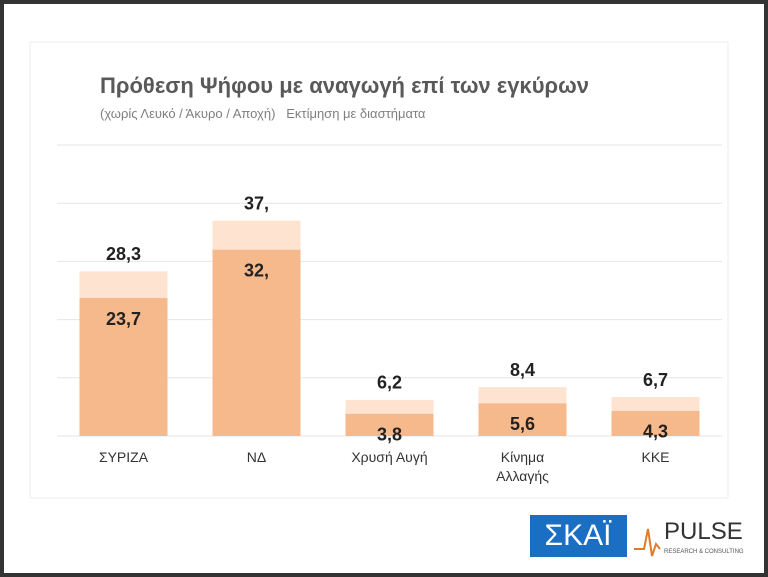 This screenshot has width=768, height=577. I want to click on x-tick-label: ΝΔ, so click(256, 457).